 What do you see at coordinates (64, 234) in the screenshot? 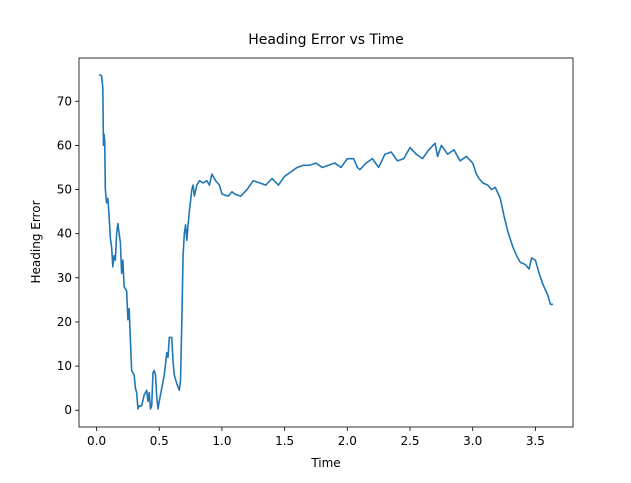
I see `y-tick-label: 40` at bounding box center [64, 234].